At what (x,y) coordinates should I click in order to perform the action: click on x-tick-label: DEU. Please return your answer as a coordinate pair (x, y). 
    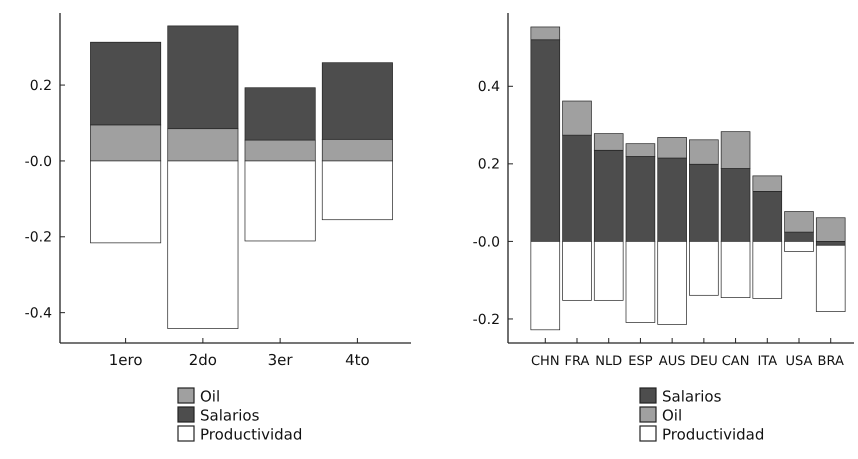
    Looking at the image, I should click on (704, 361).